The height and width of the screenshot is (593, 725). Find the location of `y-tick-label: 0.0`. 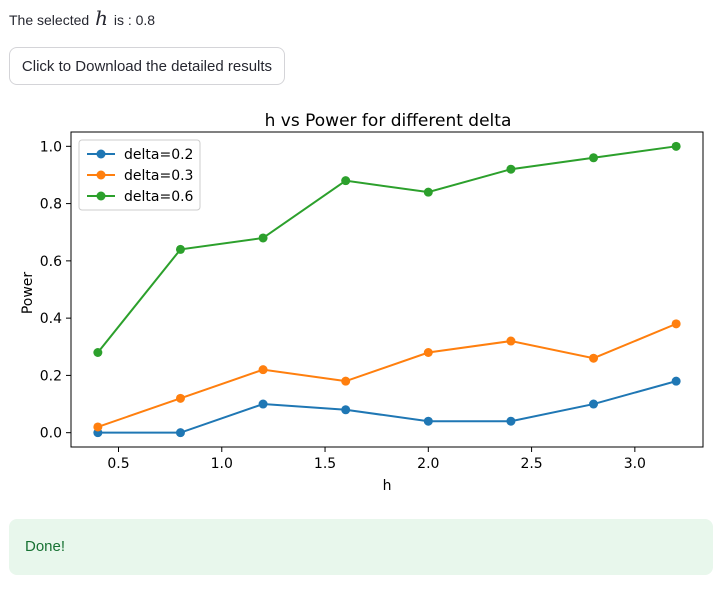

y-tick-label: 0.0 is located at coordinates (51, 434).